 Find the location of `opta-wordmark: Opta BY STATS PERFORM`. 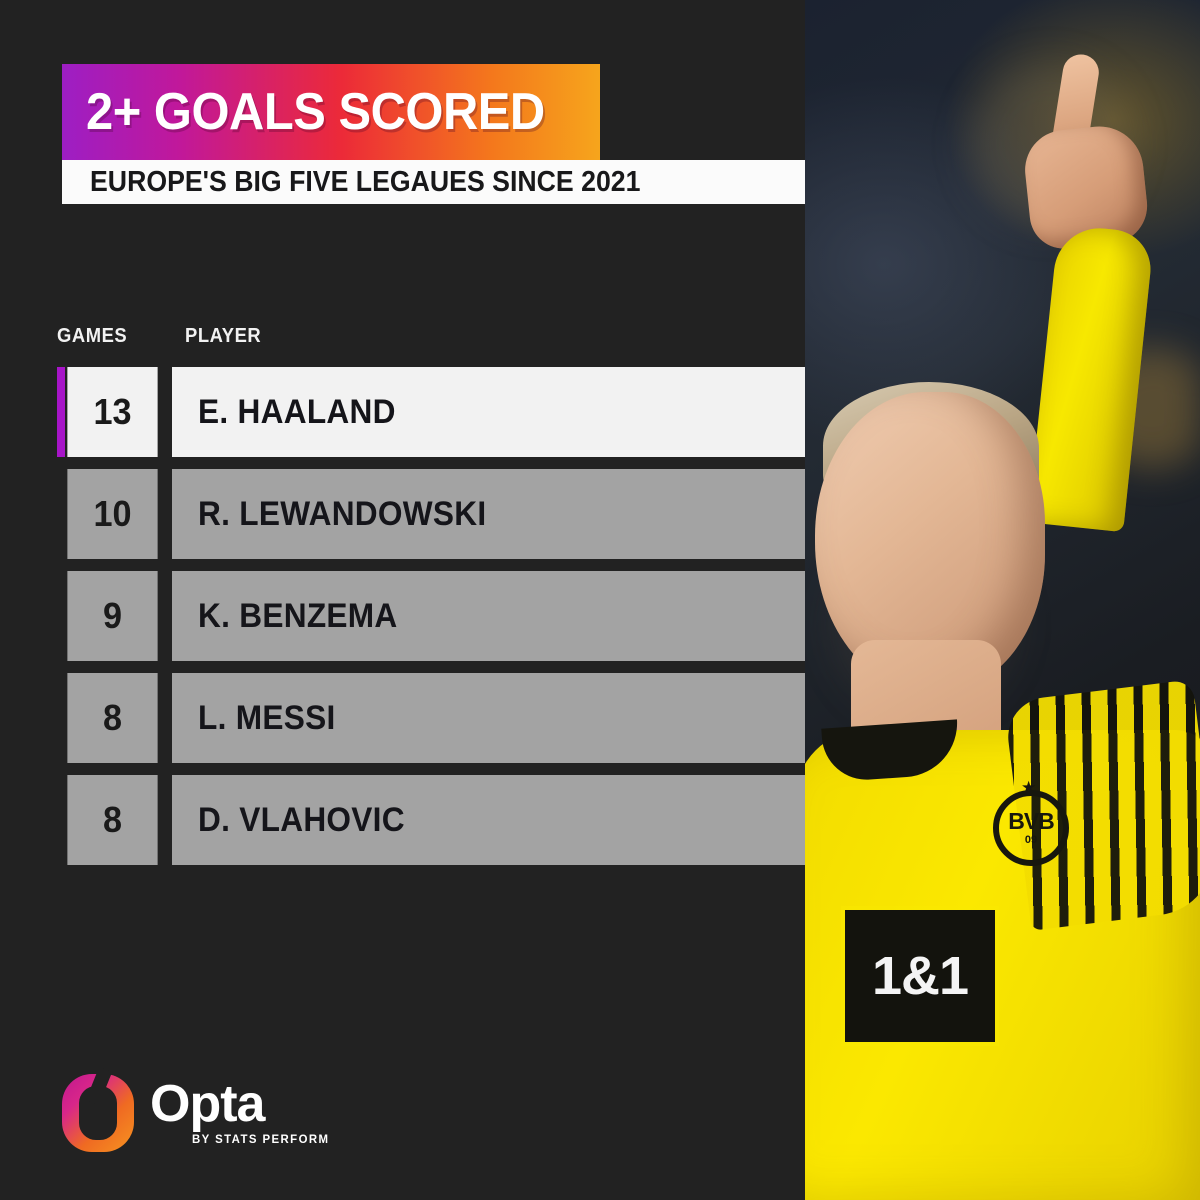

opta-wordmark: Opta BY STATS PERFORM is located at coordinates (243, 1110).